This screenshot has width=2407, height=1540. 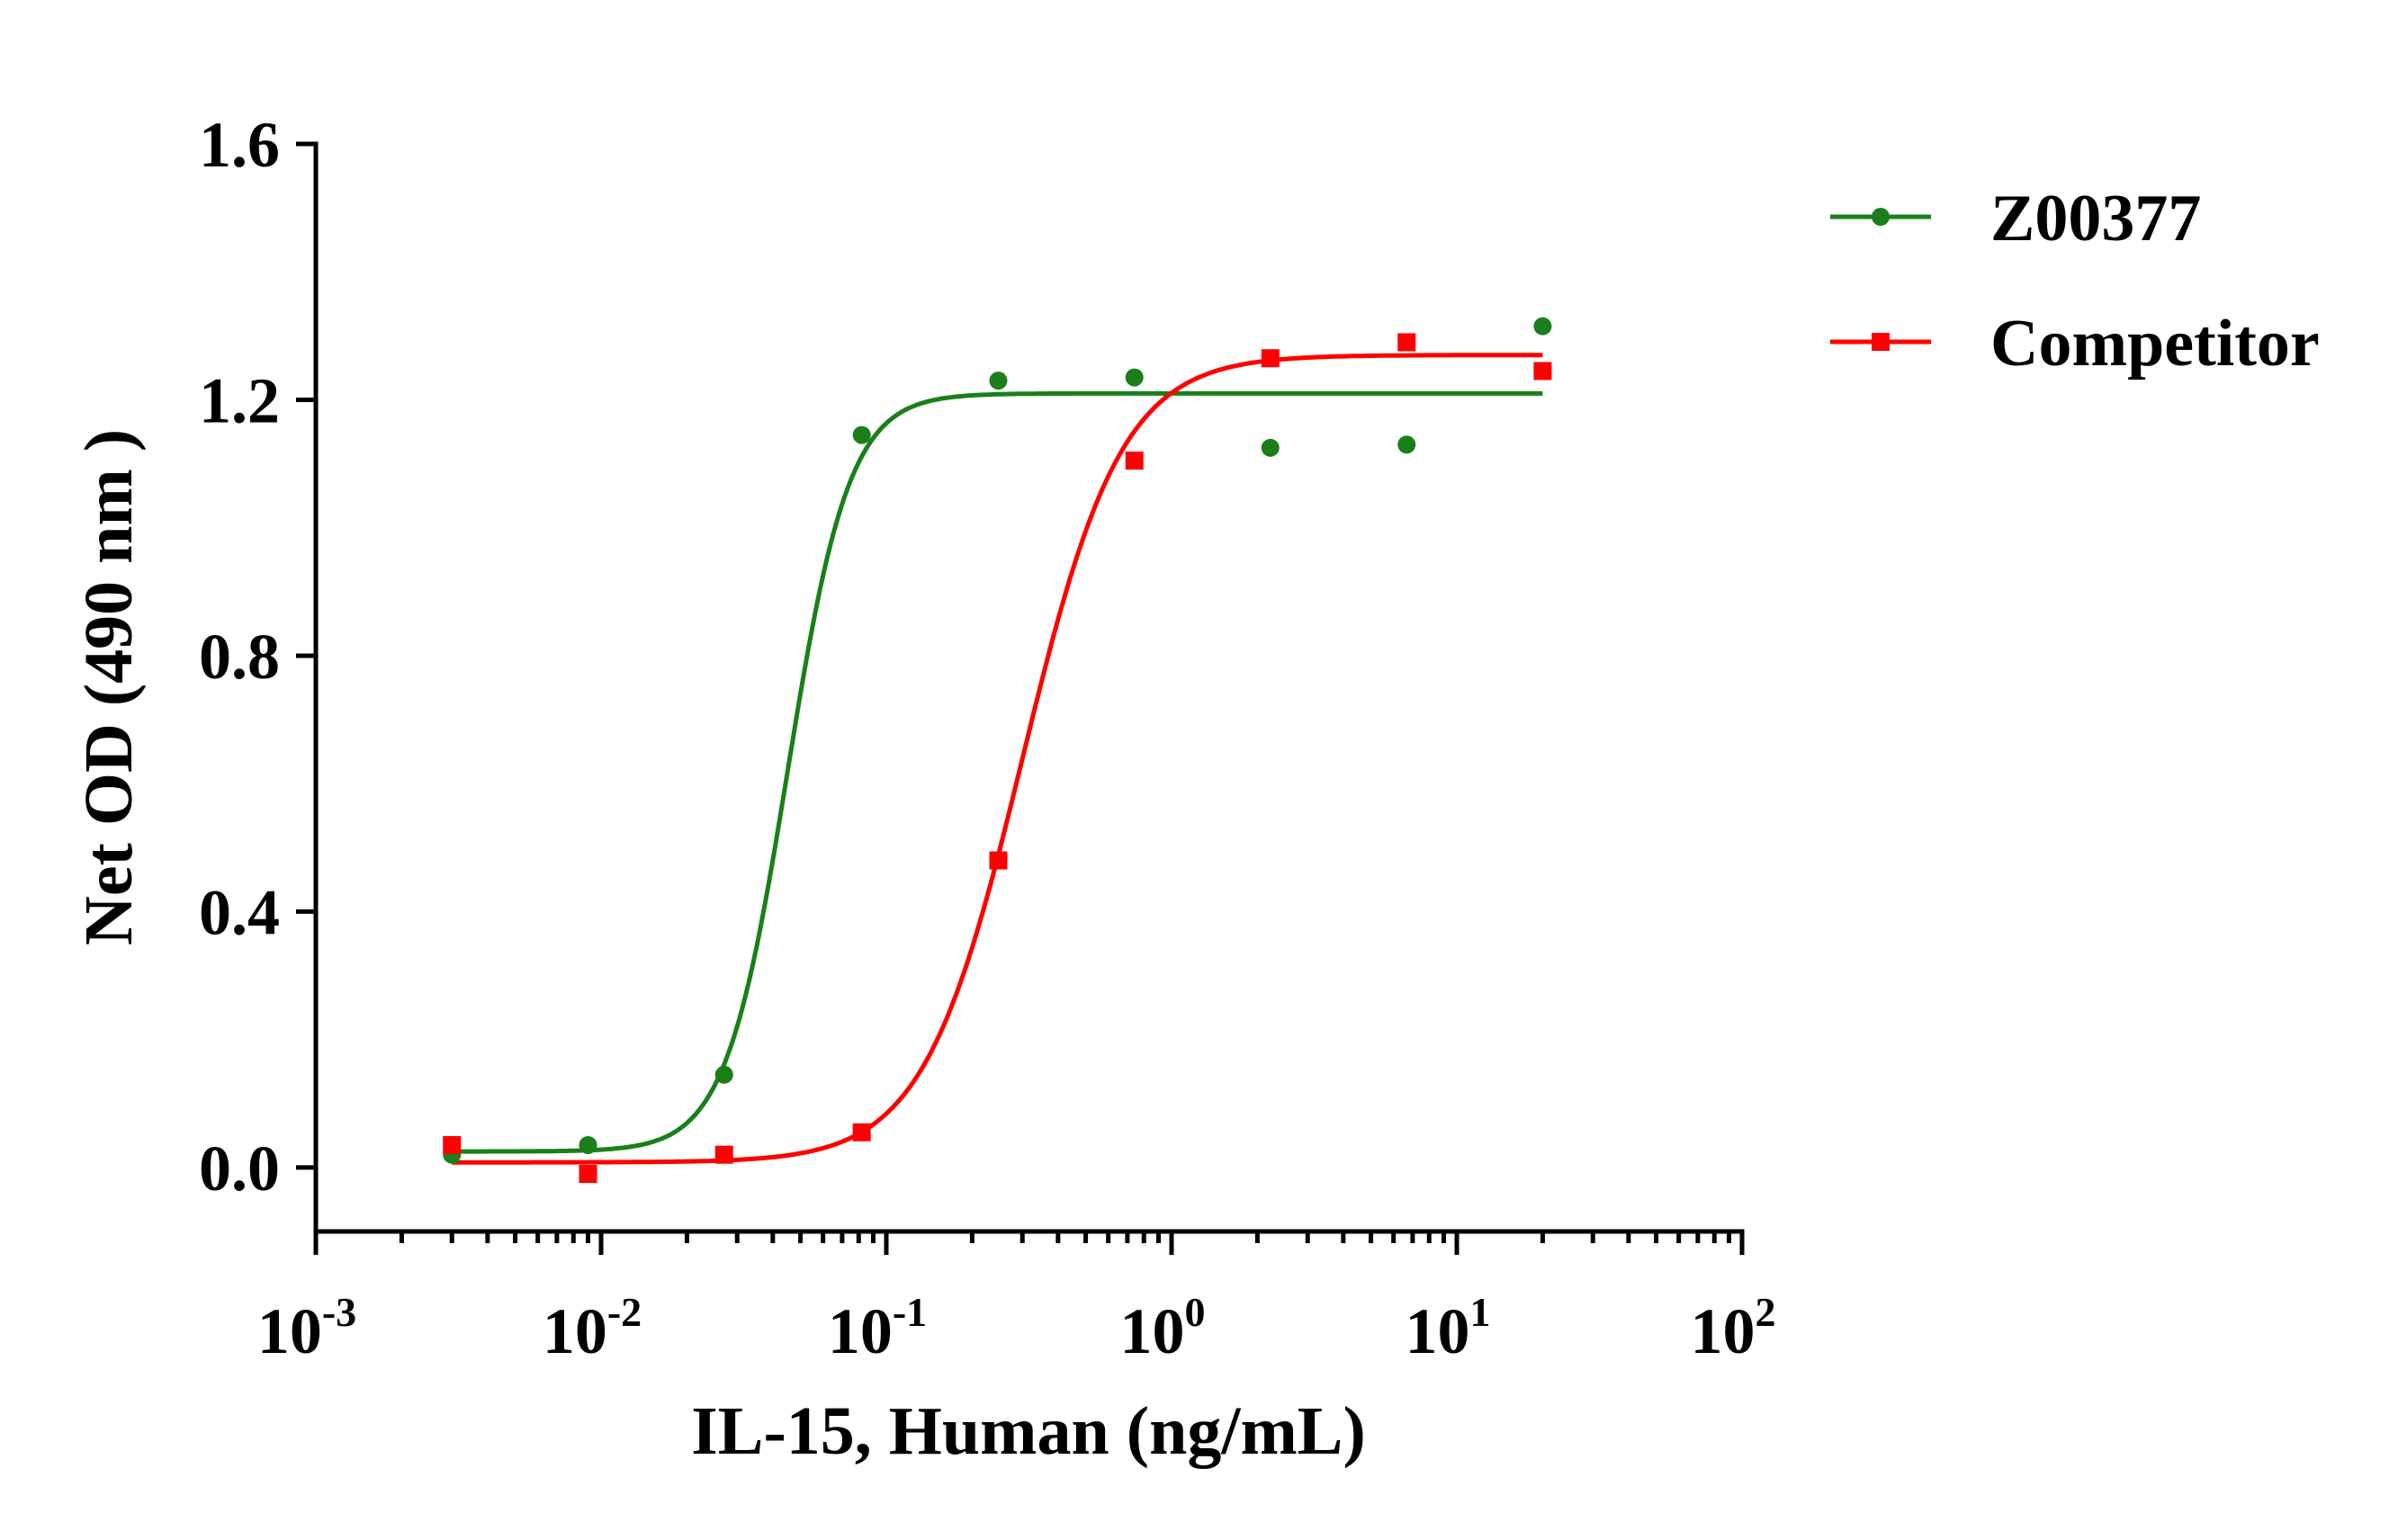 I want to click on legend-label: Competitor, so click(x=2155, y=344).